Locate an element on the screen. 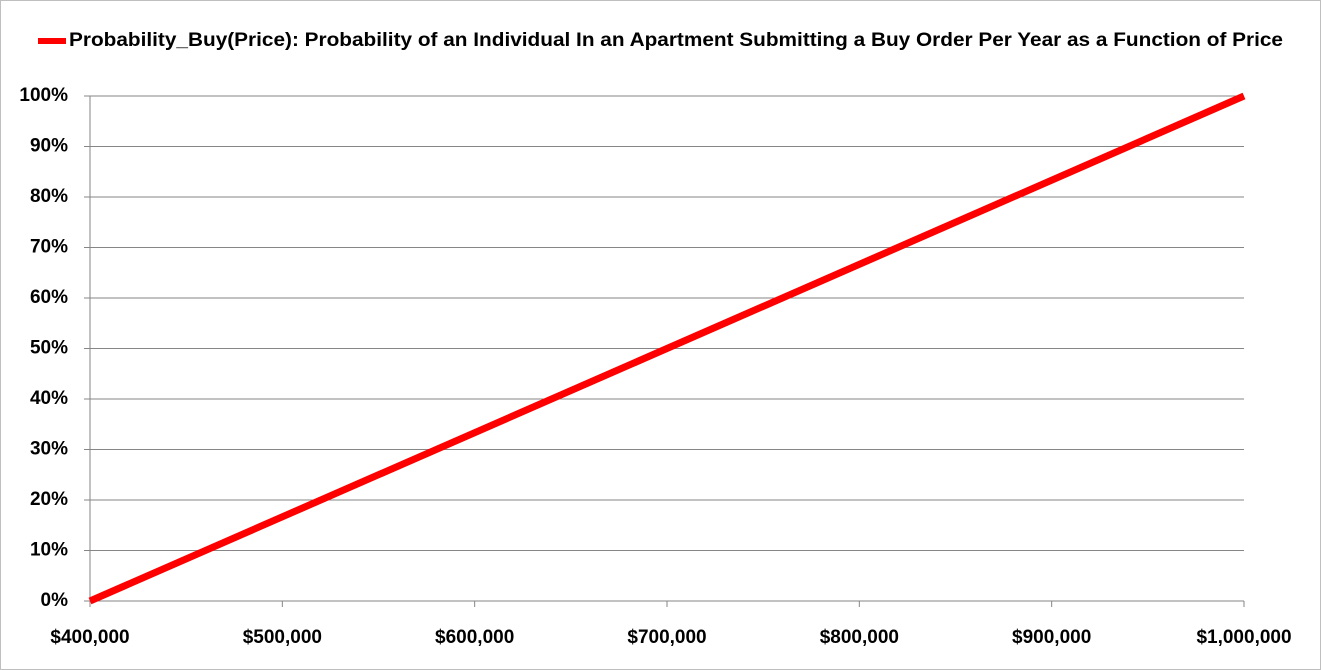 This screenshot has height=670, width=1321. y-tick-label: 40% is located at coordinates (49, 398).